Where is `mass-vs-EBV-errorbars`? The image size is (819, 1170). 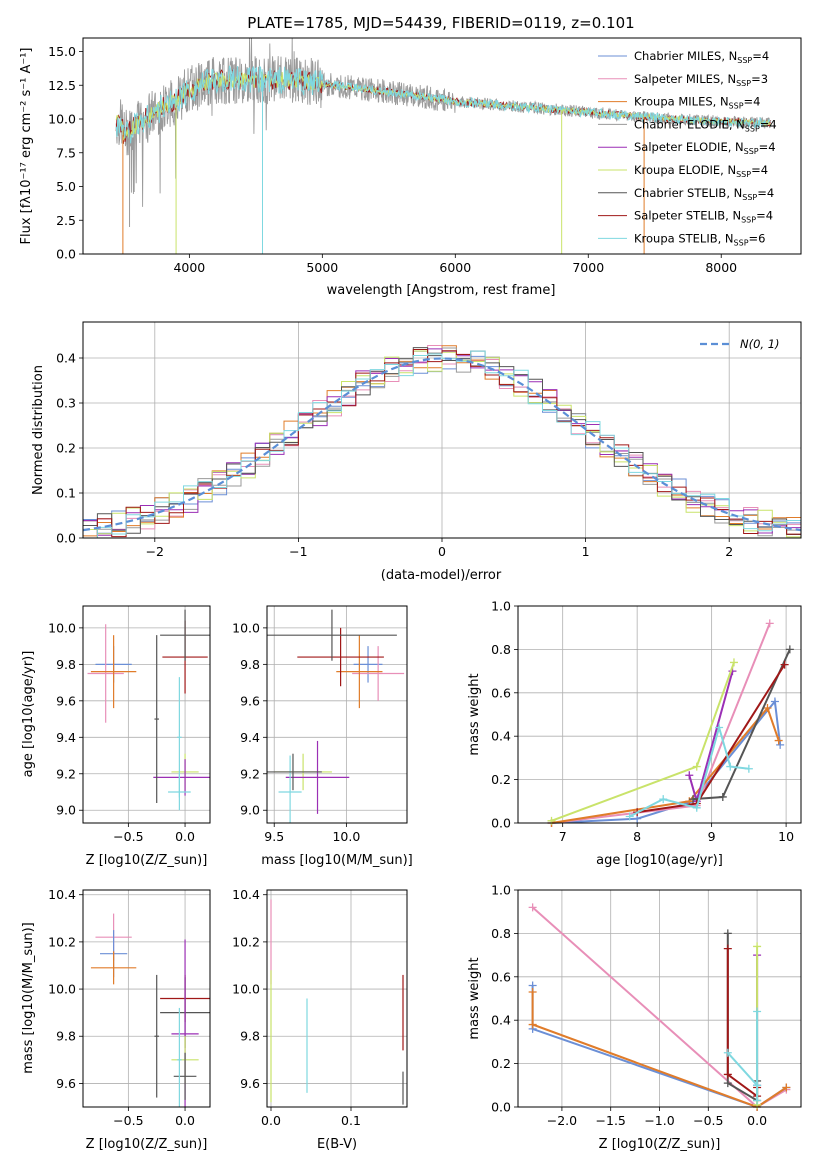 mass-vs-EBV-errorbars is located at coordinates (337, 1002).